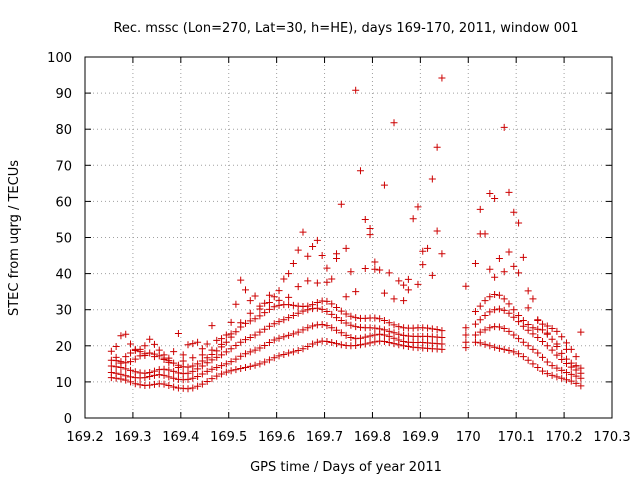  Describe the element at coordinates (63, 239) in the screenshot. I see `y-tick-label: 50` at that location.